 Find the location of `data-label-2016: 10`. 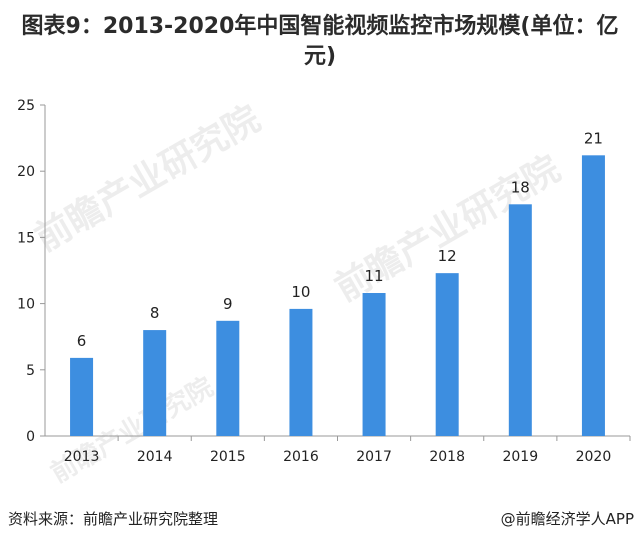

data-label-2016: 10 is located at coordinates (300, 292).